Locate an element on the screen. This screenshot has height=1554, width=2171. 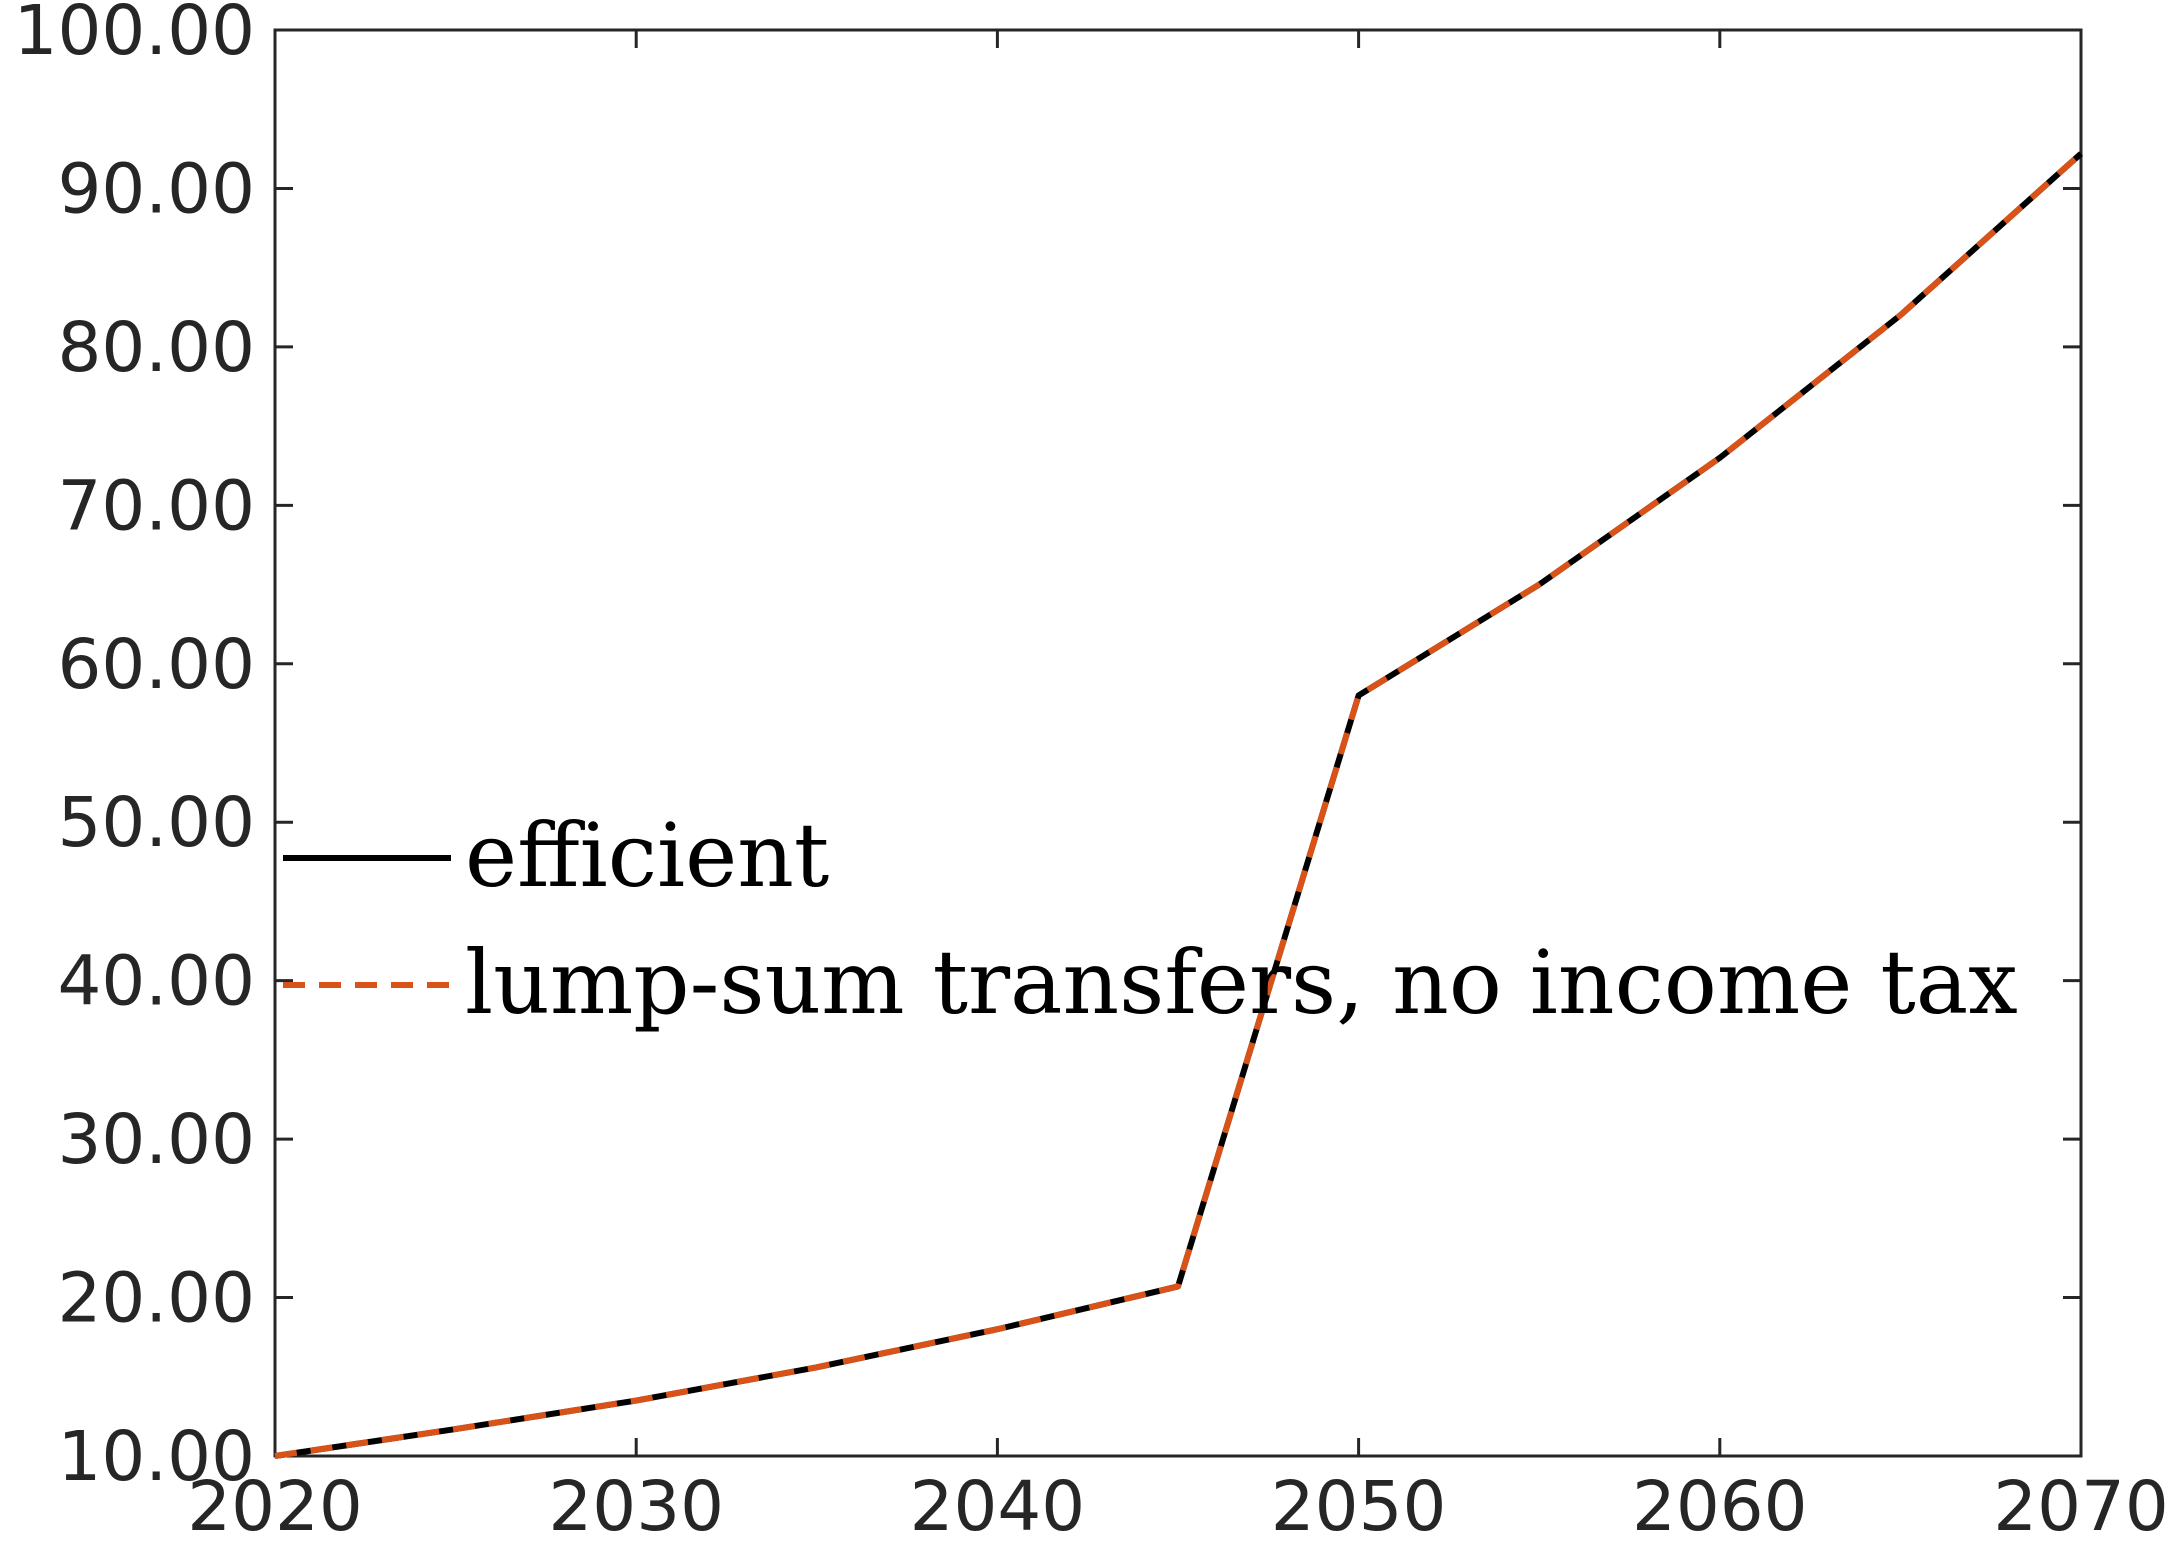
legend-label: efficient is located at coordinates (647, 855).